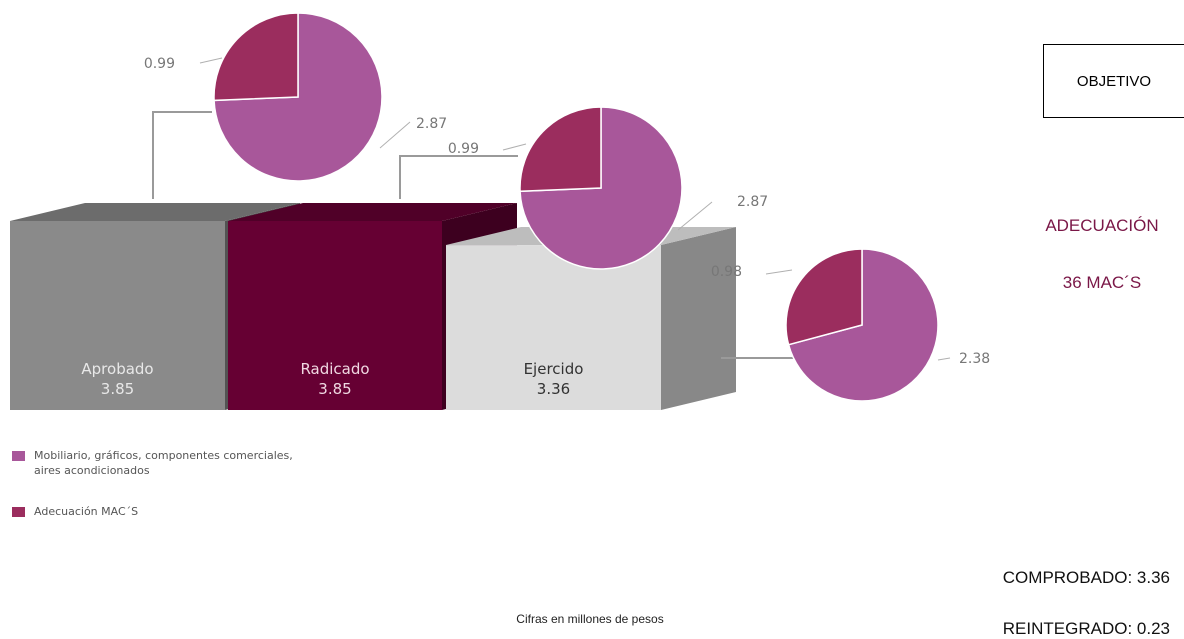  Describe the element at coordinates (159, 64) in the screenshot. I see `pie-aprobado-label-adecuacion: 0.99` at that location.